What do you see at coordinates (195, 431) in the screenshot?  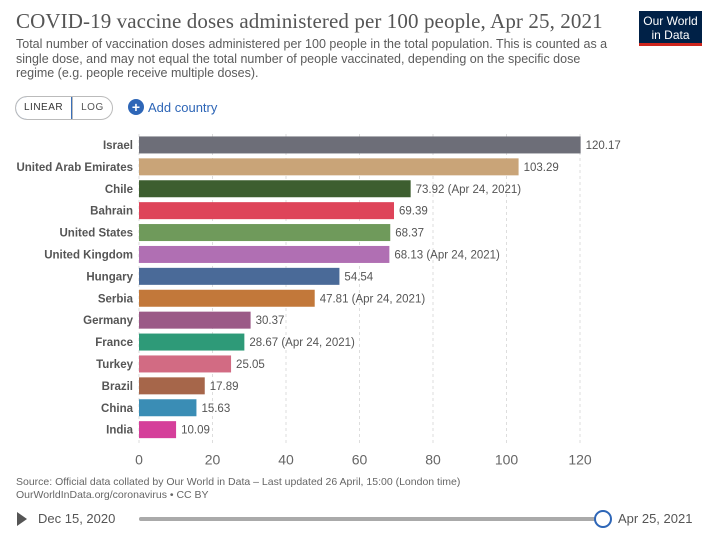 I see `value-label: 10.09` at bounding box center [195, 431].